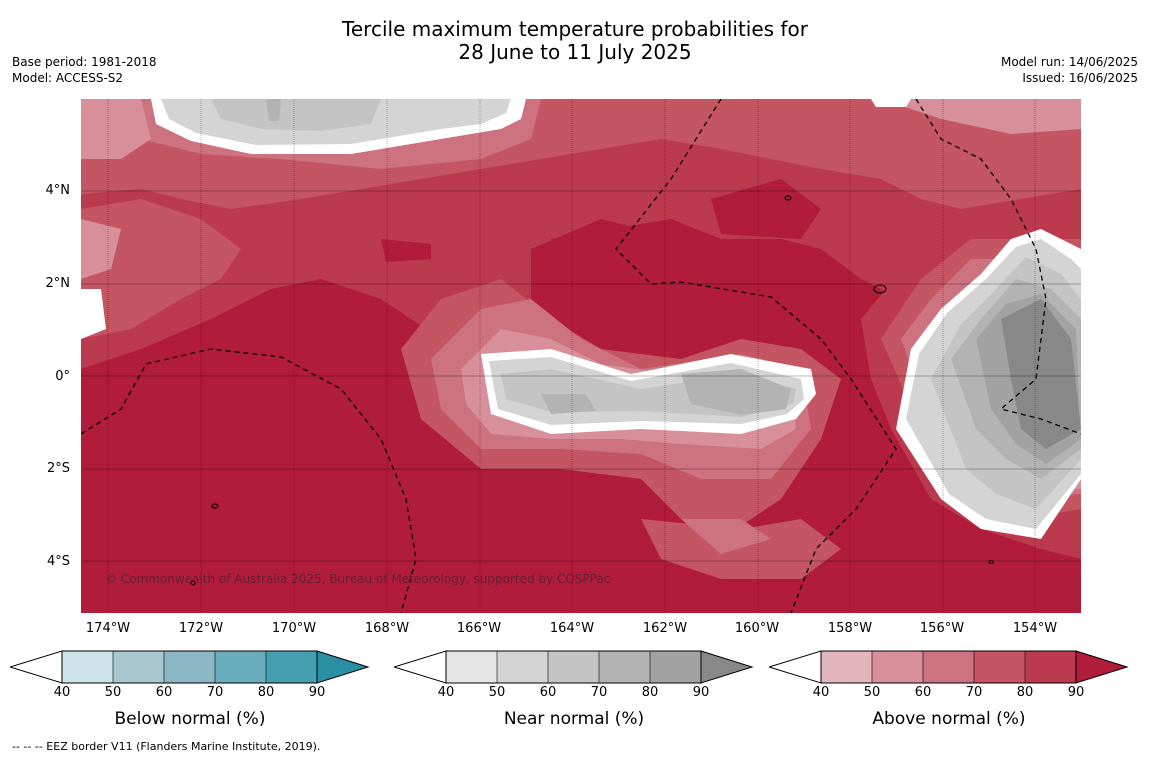  Describe the element at coordinates (387, 628) in the screenshot. I see `x-tick-168w: 168°W` at that location.